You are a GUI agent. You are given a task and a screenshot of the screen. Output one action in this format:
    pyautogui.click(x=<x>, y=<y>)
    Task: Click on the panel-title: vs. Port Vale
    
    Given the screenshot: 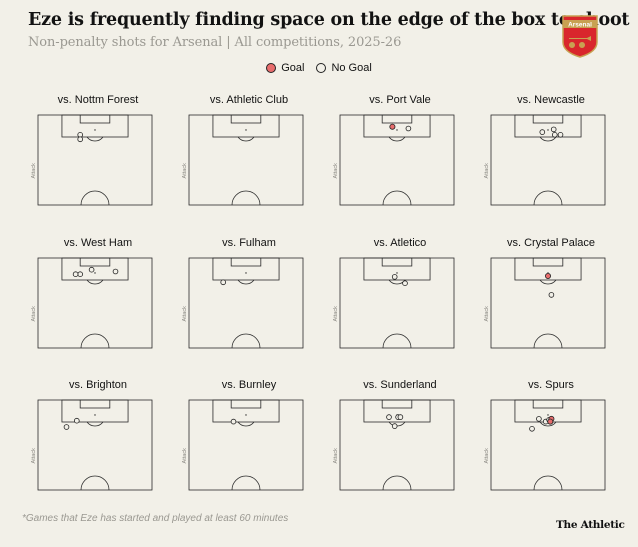 What is the action you would take?
    pyautogui.click(x=400, y=100)
    